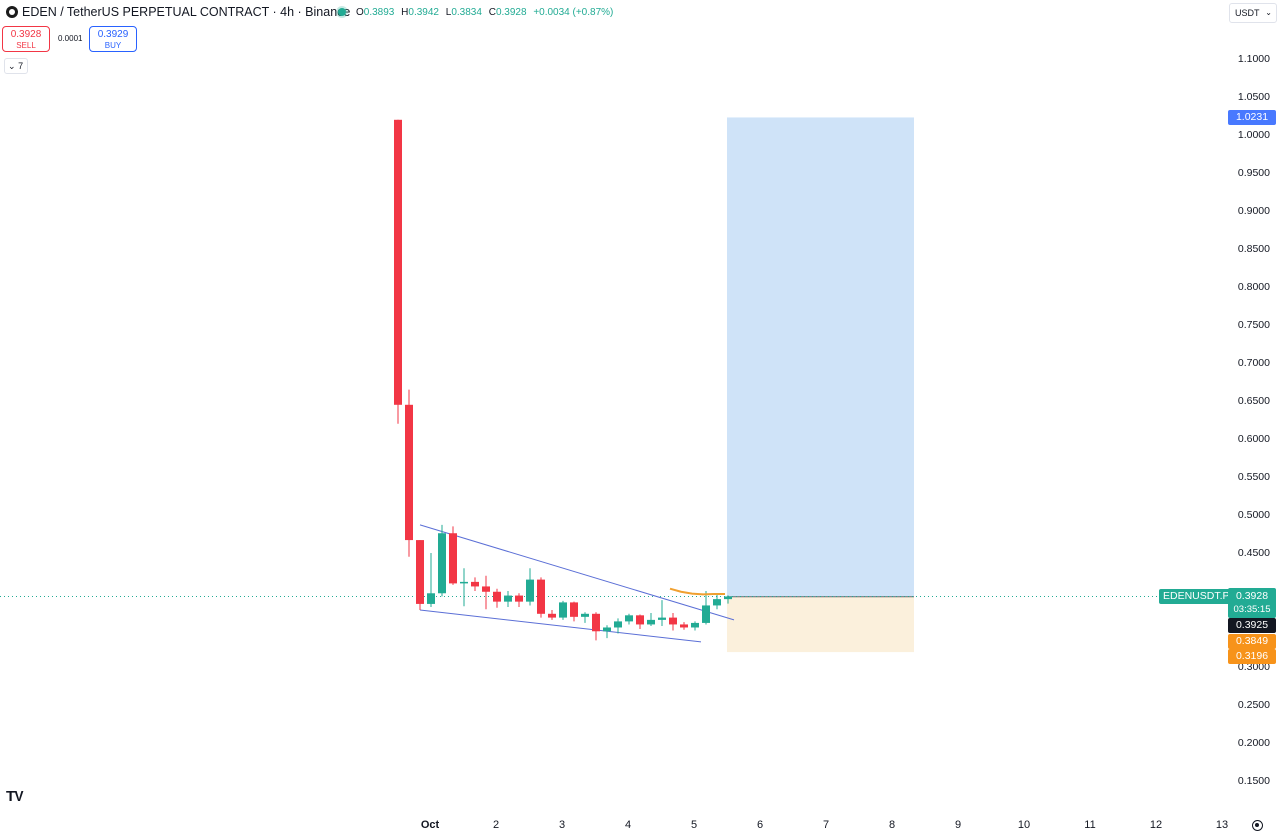  I want to click on buy-price: 0.3929, so click(113, 34).